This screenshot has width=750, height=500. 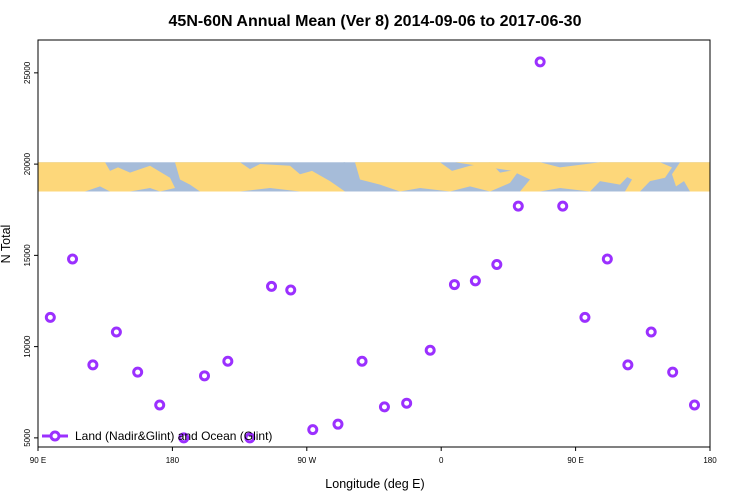 I want to click on y-tick-label: 25000, so click(x=27, y=72).